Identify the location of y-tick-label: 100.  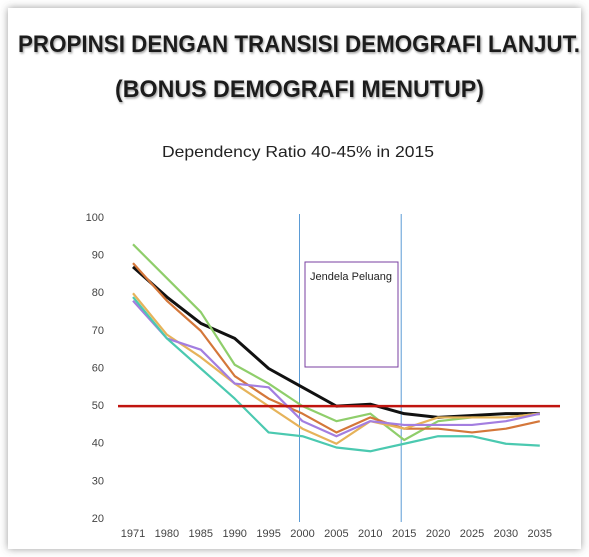
(95, 218).